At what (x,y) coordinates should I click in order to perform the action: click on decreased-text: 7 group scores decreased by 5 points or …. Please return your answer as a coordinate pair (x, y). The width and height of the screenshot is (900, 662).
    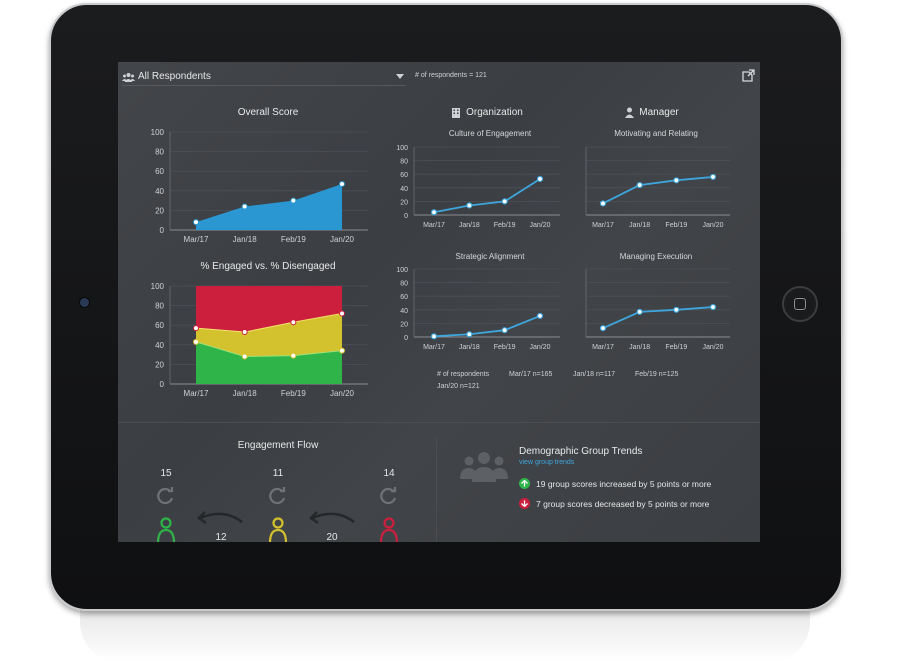
    Looking at the image, I should click on (623, 503).